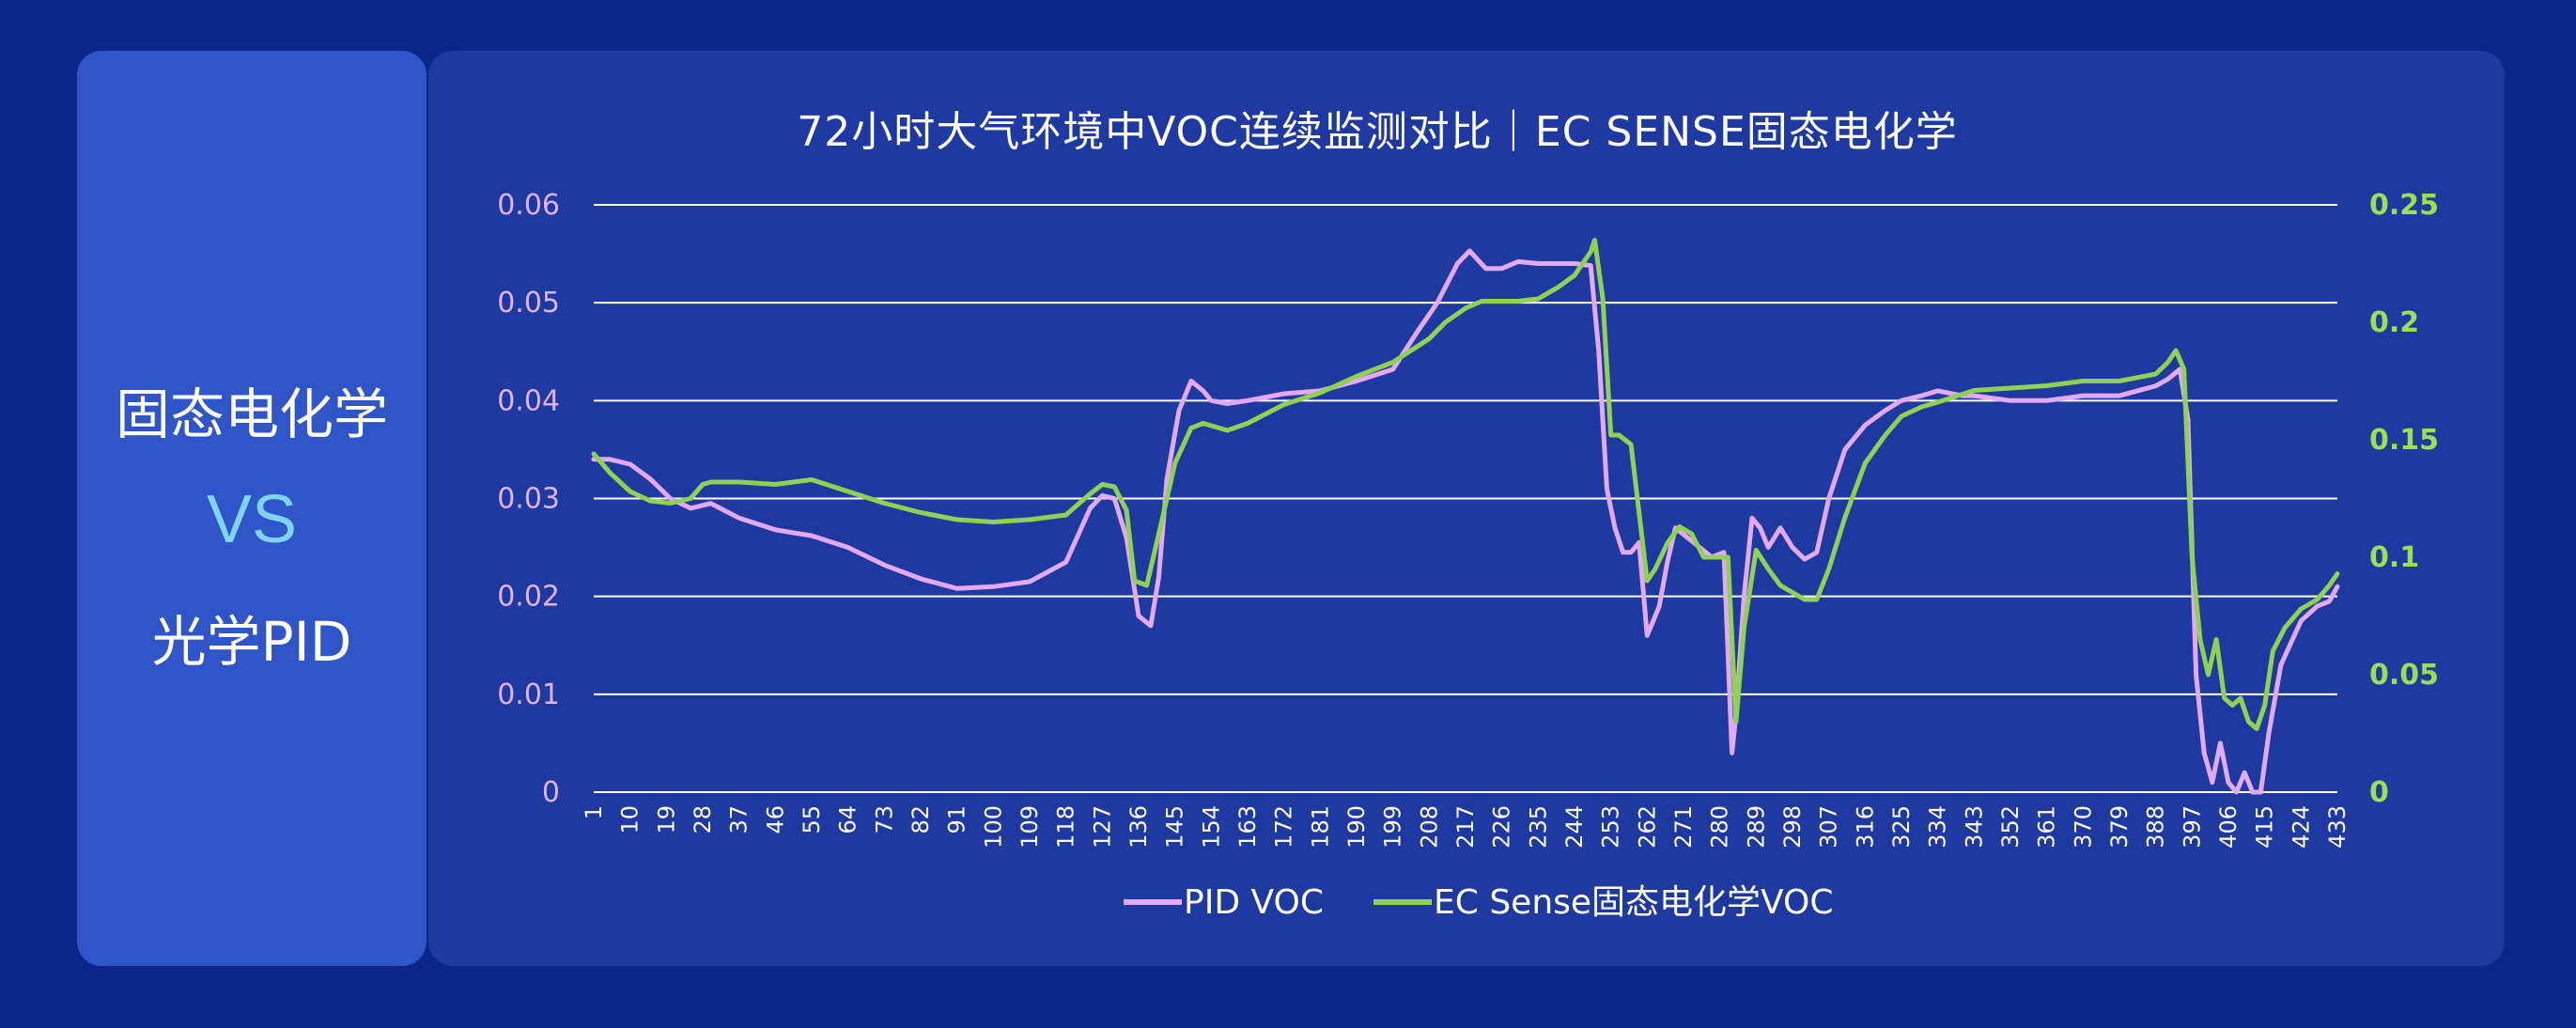 The width and height of the screenshot is (2576, 1028). Describe the element at coordinates (2337, 827) in the screenshot. I see `x-tick-label: 433` at that location.